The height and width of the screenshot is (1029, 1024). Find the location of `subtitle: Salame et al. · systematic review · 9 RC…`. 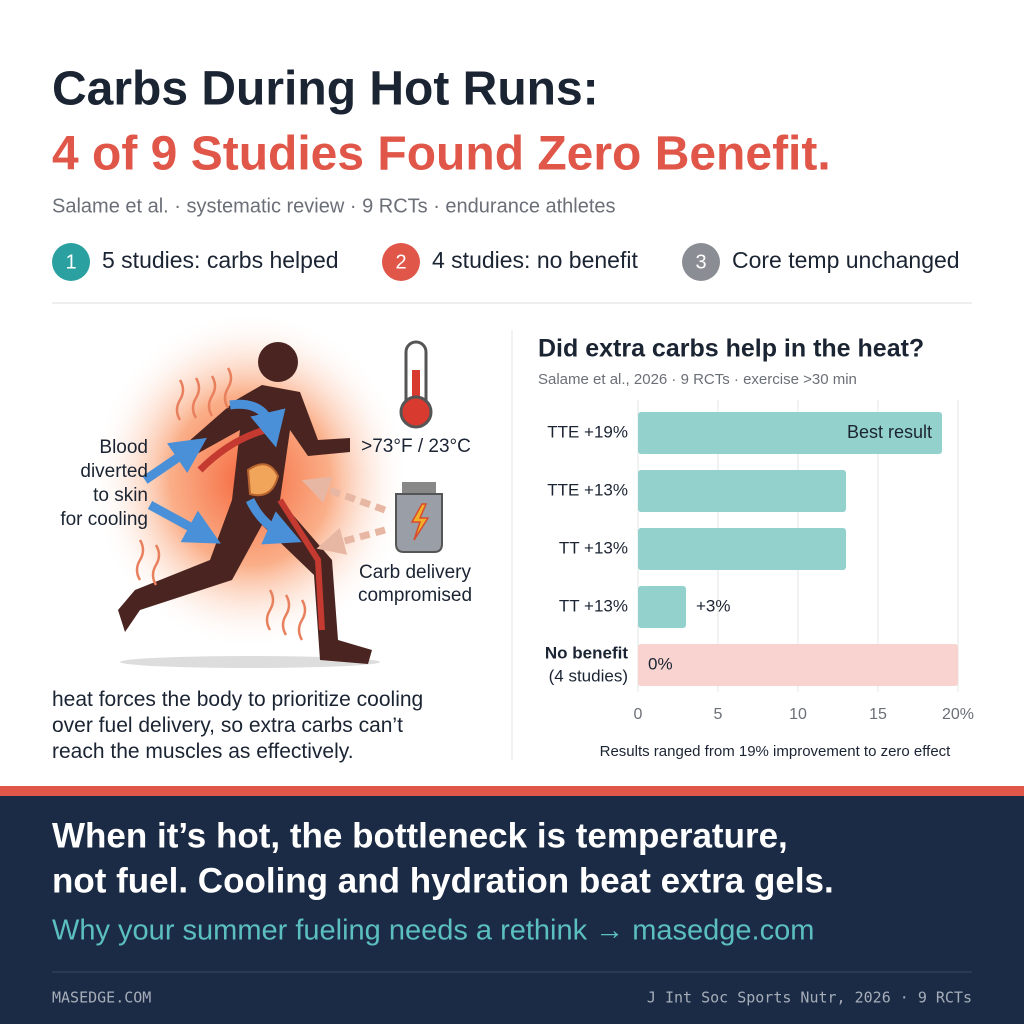

subtitle: Salame et al. · systematic review · 9 RC… is located at coordinates (334, 206).